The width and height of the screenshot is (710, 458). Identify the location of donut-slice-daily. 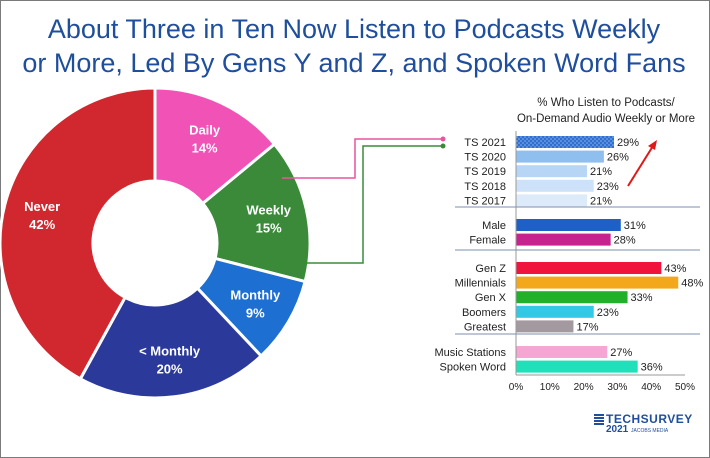
(215, 146).